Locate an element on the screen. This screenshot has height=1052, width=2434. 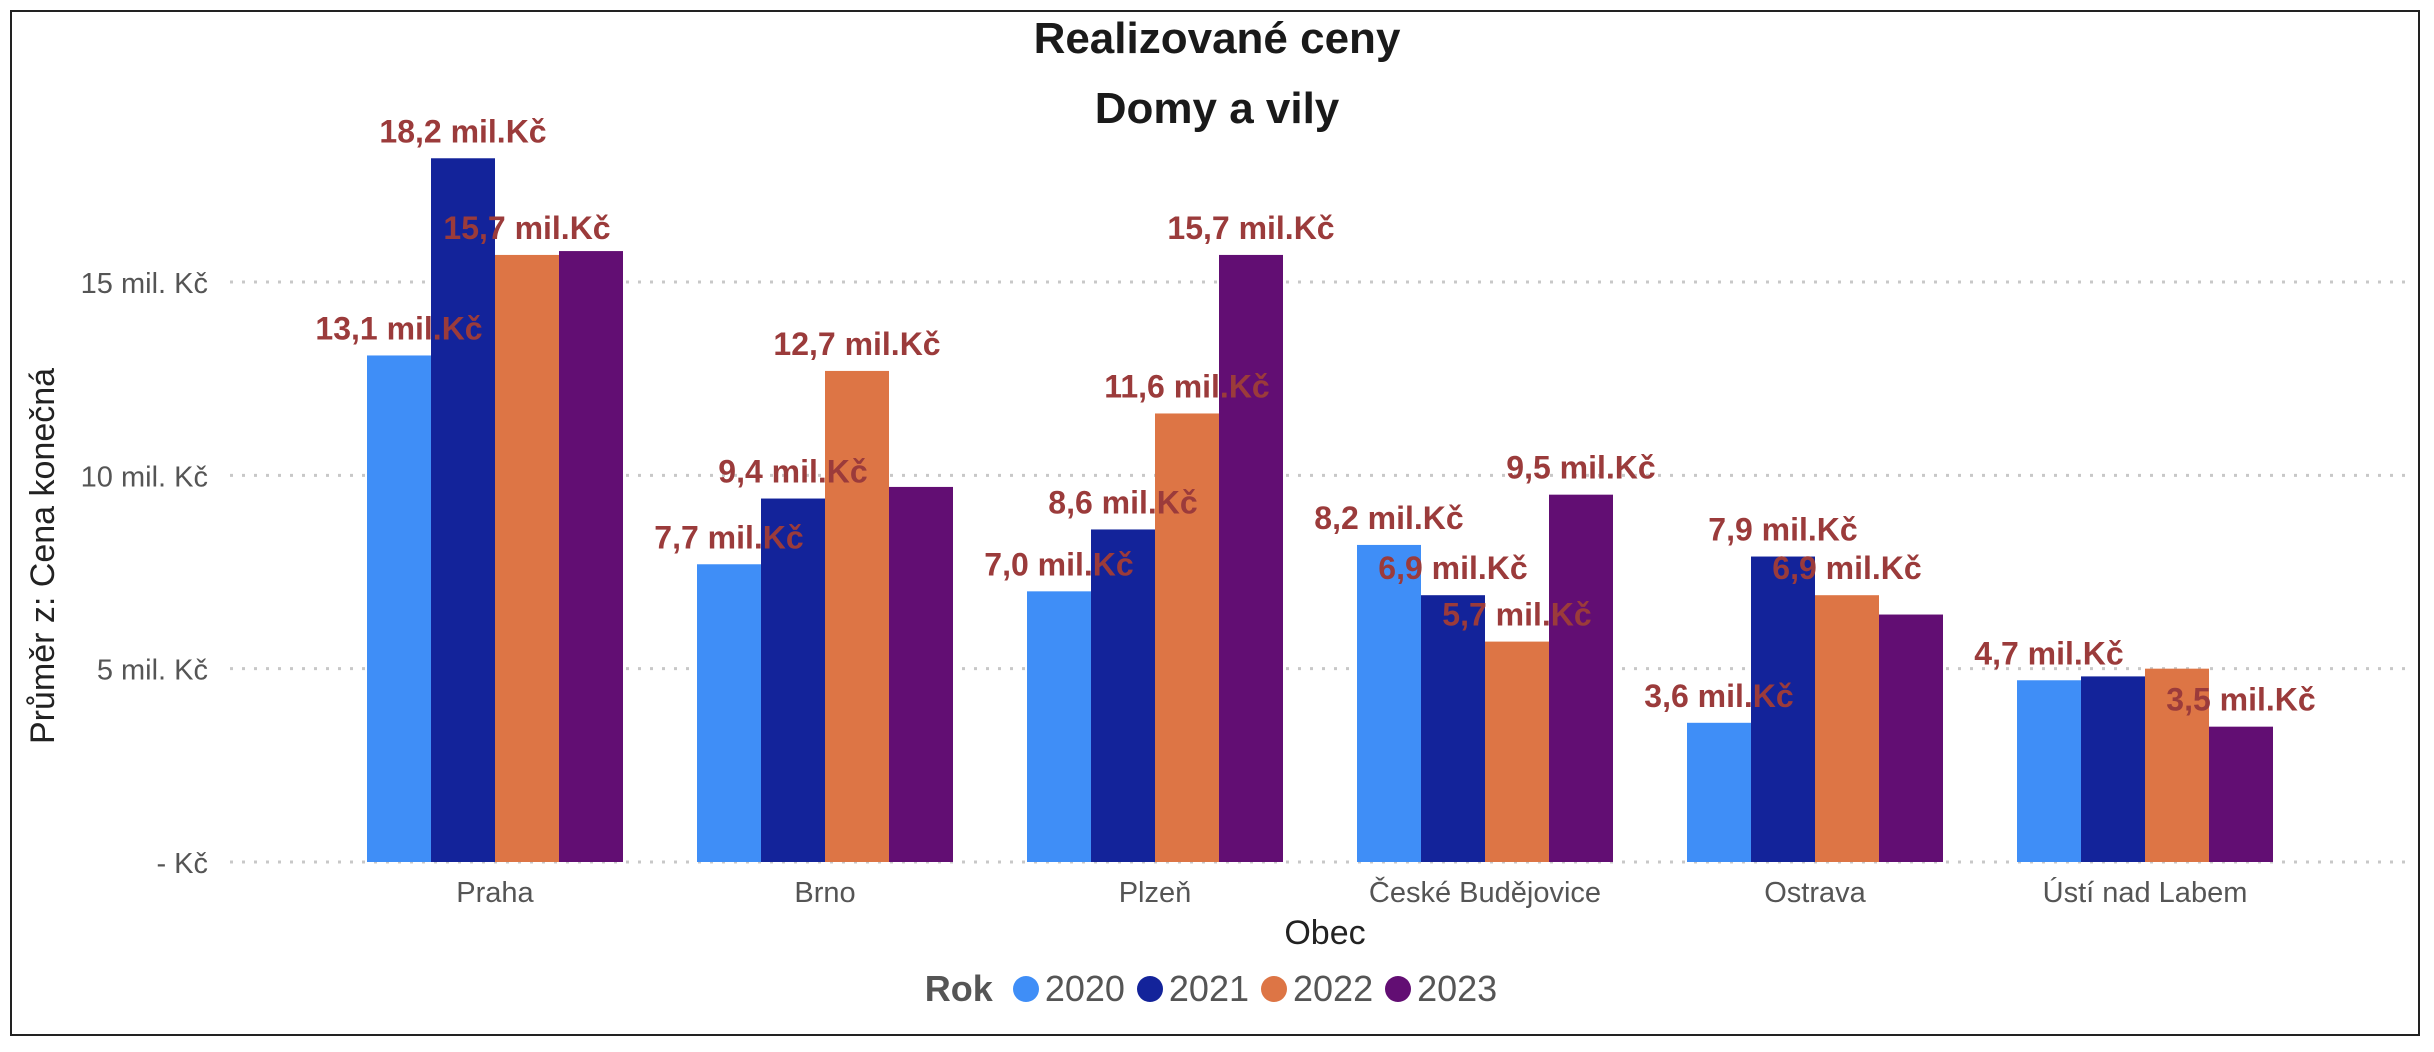
y-tick-label: 5 mil. Kč is located at coordinates (152, 671).